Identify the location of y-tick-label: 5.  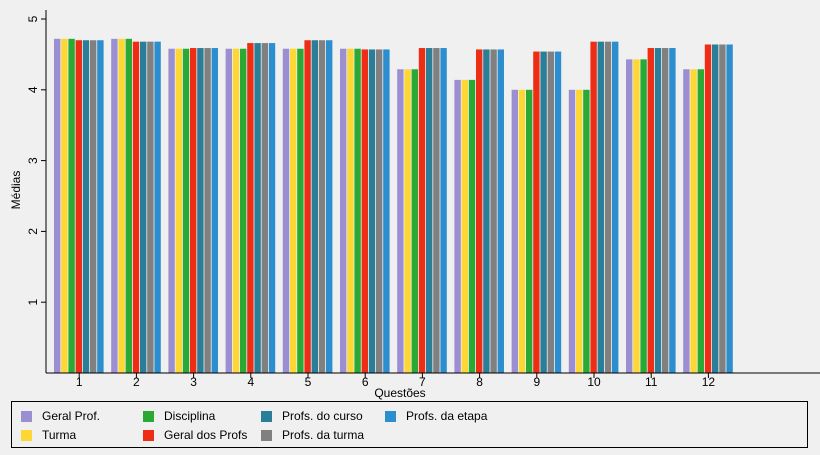
(33, 18).